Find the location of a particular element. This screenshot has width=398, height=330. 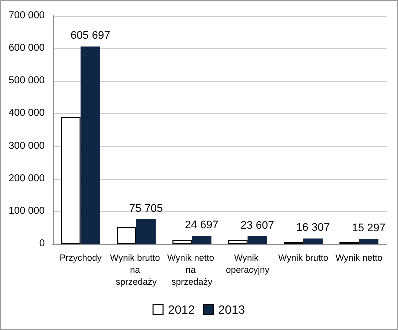

x-tick-label: Wynik netto na sprzedaży is located at coordinates (192, 270).